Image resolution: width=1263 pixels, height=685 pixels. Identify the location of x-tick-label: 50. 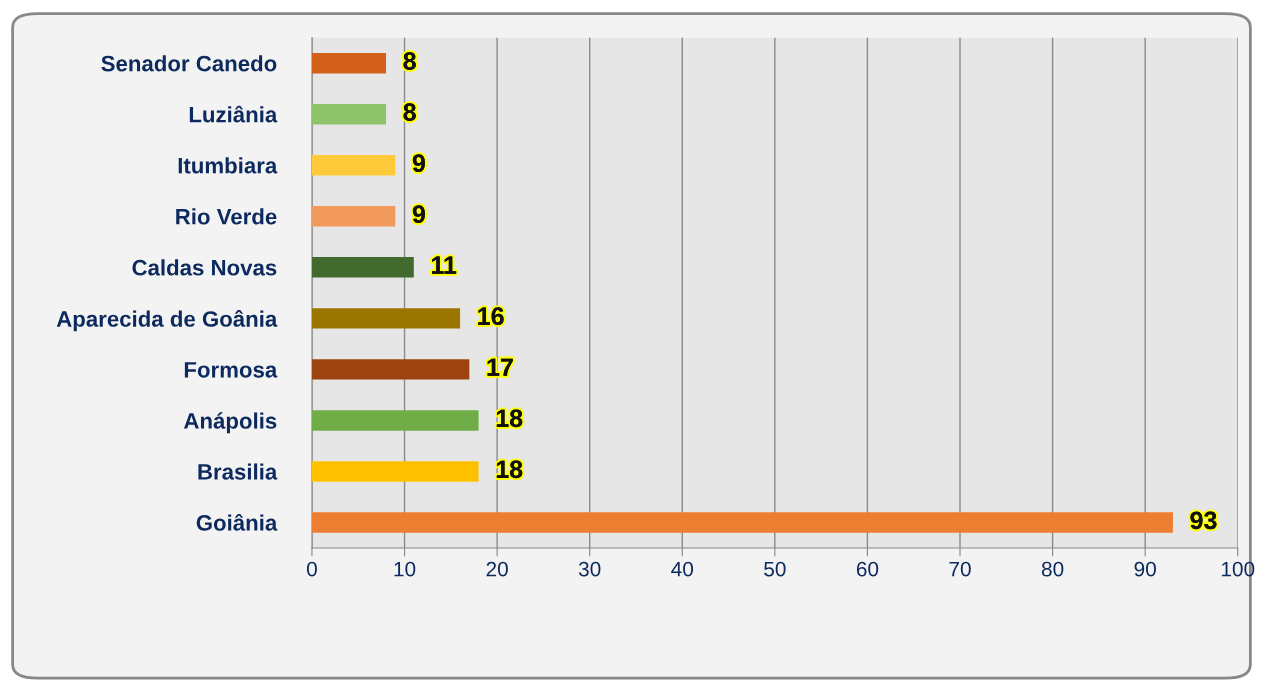
(775, 569).